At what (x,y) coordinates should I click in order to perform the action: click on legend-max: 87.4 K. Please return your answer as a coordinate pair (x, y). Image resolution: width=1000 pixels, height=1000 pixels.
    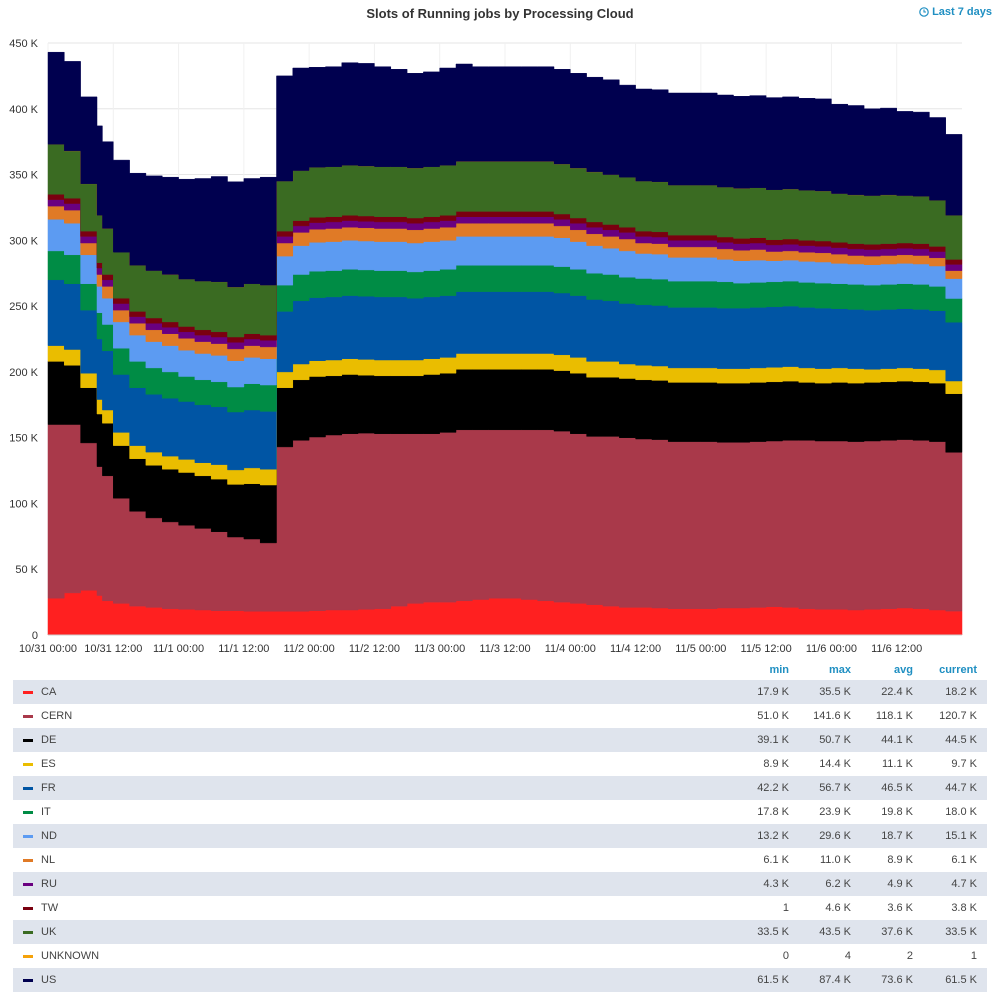
    Looking at the image, I should click on (835, 980).